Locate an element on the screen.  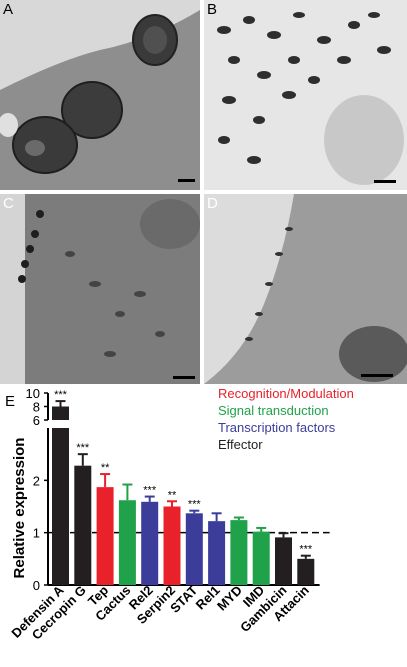
legend-item: Recognition/Modulation is located at coordinates (286, 394).